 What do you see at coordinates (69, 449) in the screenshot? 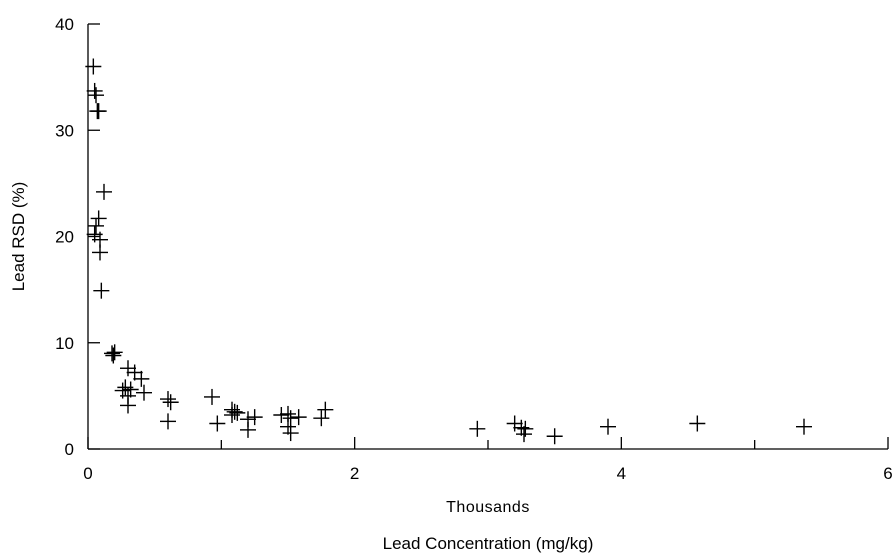
I see `y-tick-label: 0` at bounding box center [69, 449].